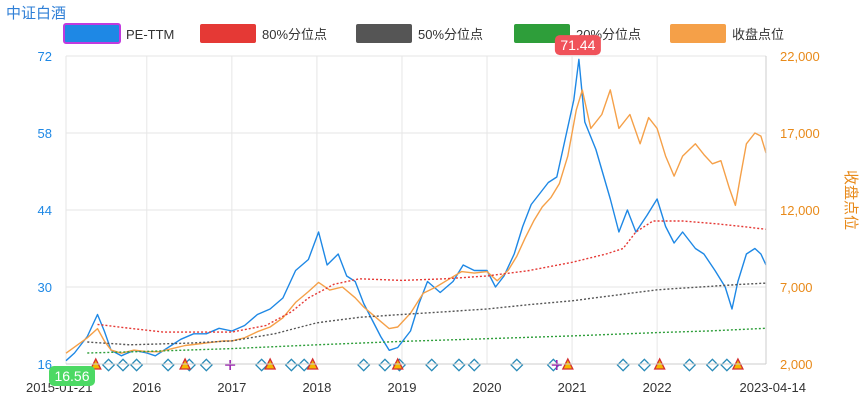 The image size is (863, 404). I want to click on x-tick: 2021, so click(572, 387).